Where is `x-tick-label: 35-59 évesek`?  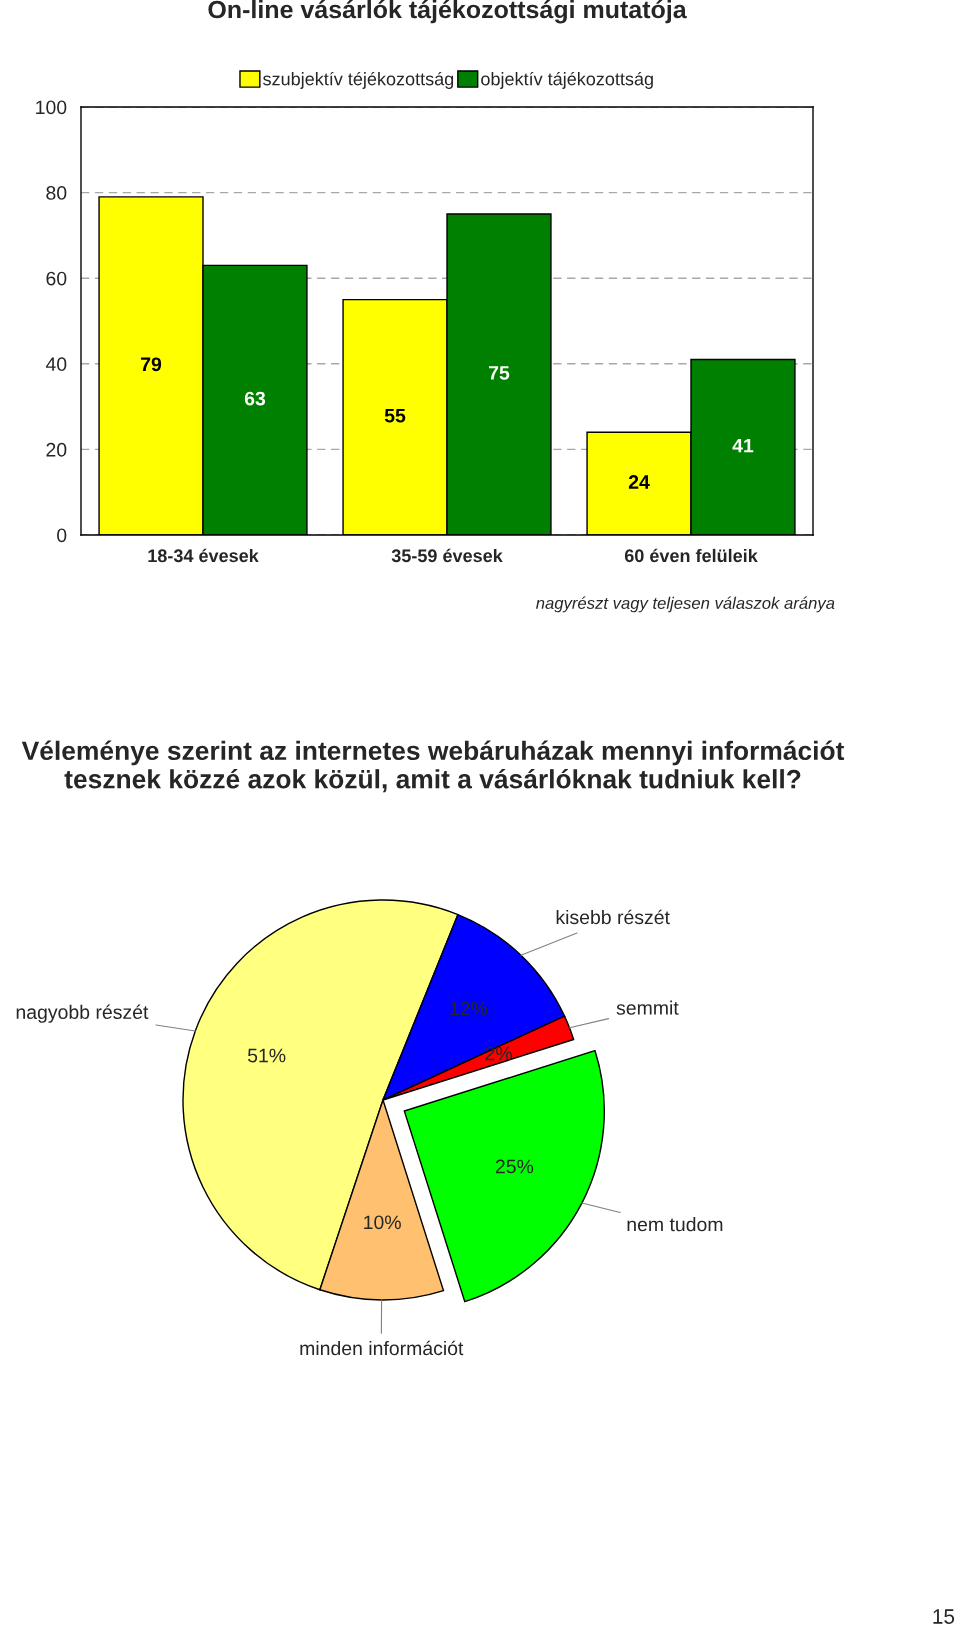 x-tick-label: 35-59 évesek is located at coordinates (447, 555).